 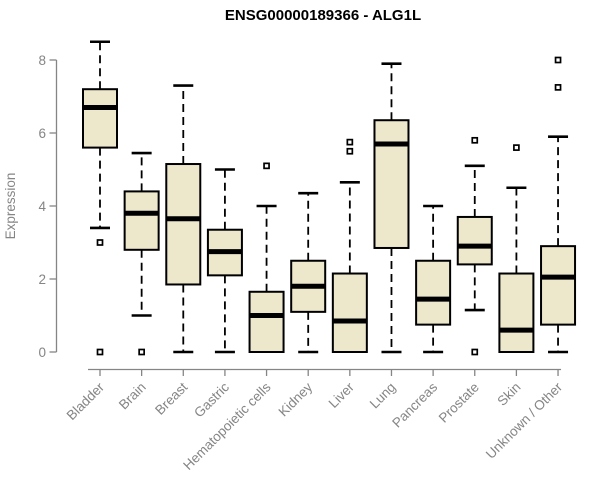 I want to click on x-category-label-gastric: Gastric, so click(x=211, y=399).